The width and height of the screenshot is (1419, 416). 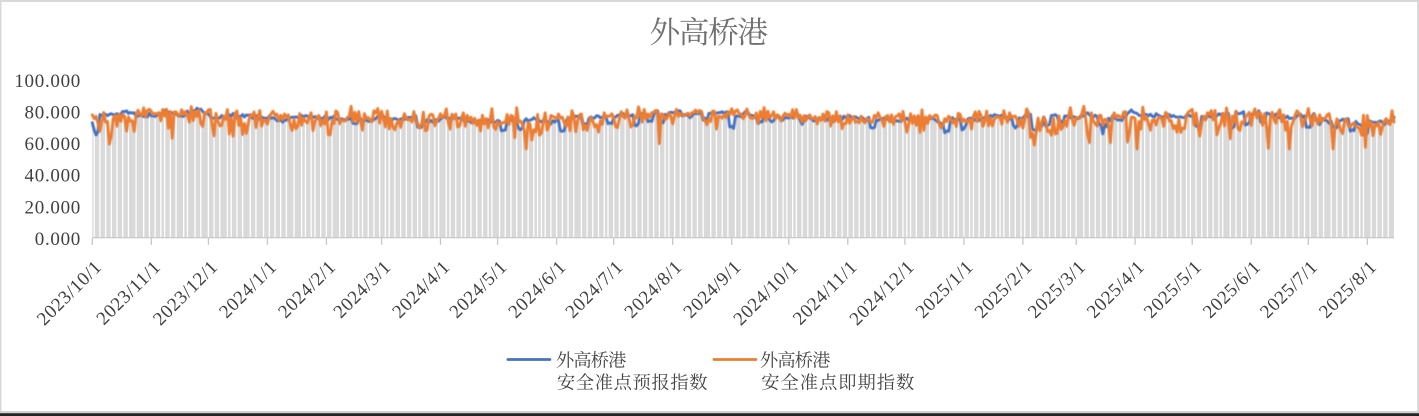 I want to click on svg-text: 20.000, so click(x=53, y=207).